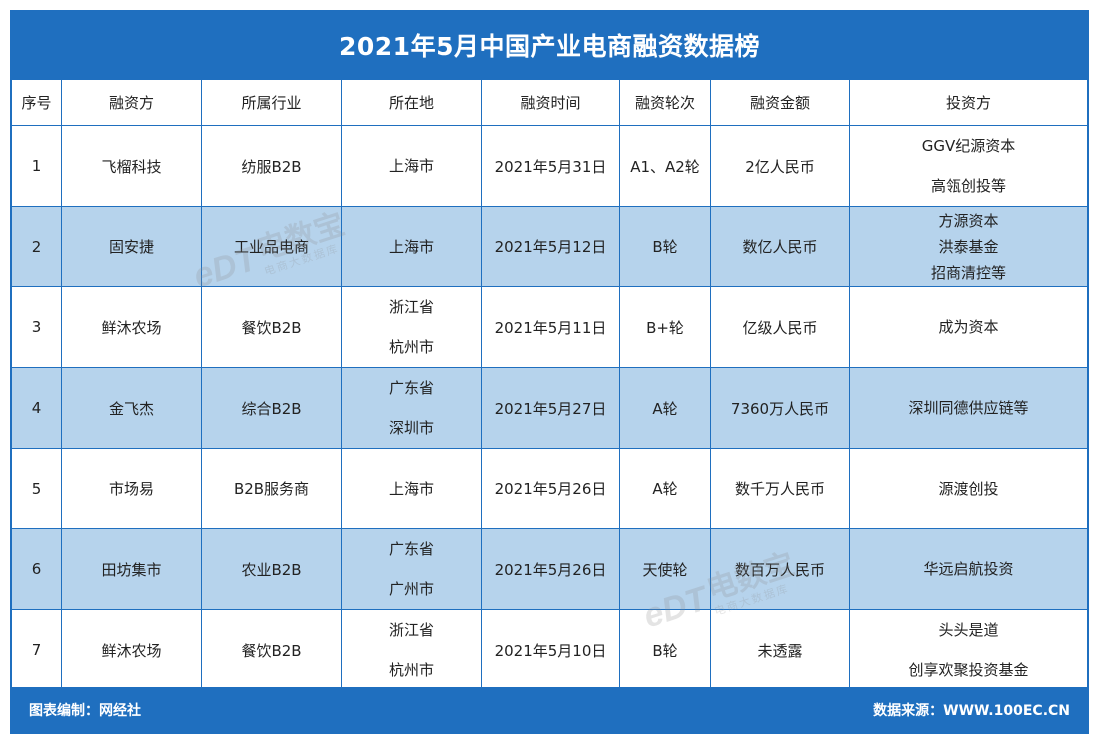  I want to click on cell-date: 2021年5月10日, so click(550, 650).